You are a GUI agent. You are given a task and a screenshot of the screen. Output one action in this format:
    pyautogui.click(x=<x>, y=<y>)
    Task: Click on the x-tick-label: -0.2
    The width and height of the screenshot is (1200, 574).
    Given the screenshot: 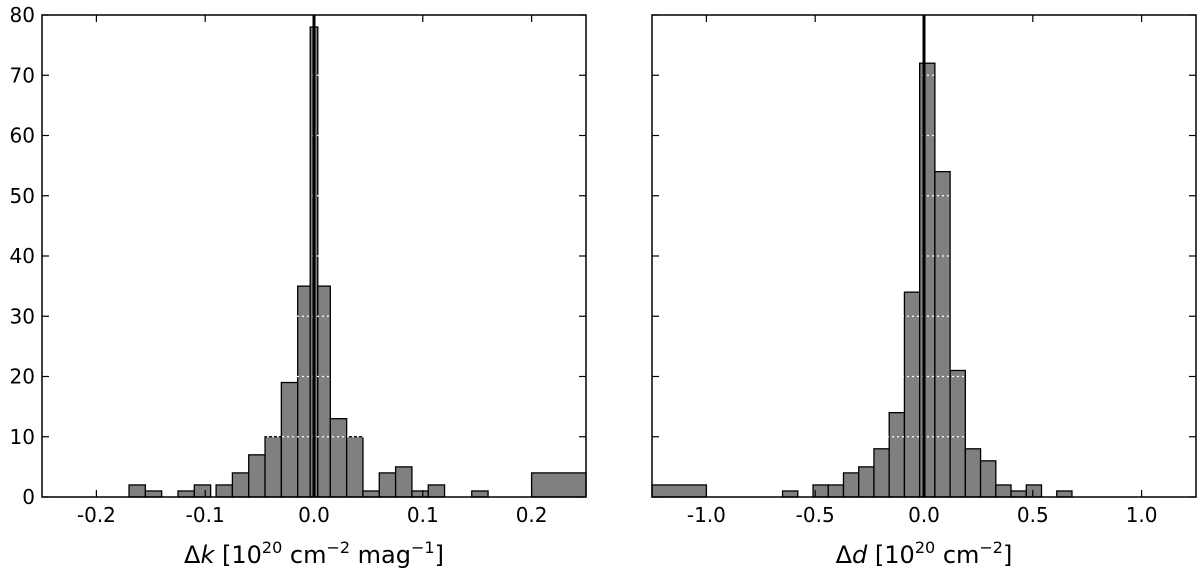 What is the action you would take?
    pyautogui.click(x=96, y=515)
    